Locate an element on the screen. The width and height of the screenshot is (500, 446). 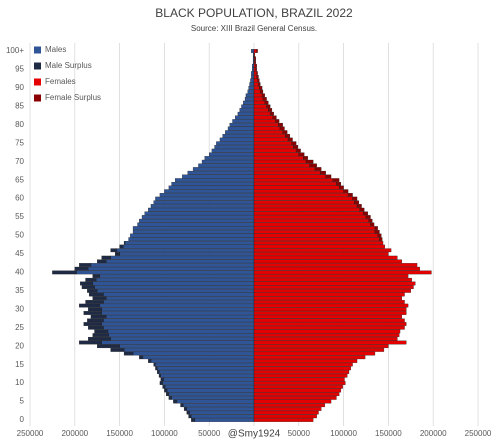
y-tick-label: 25 is located at coordinates (19, 327).